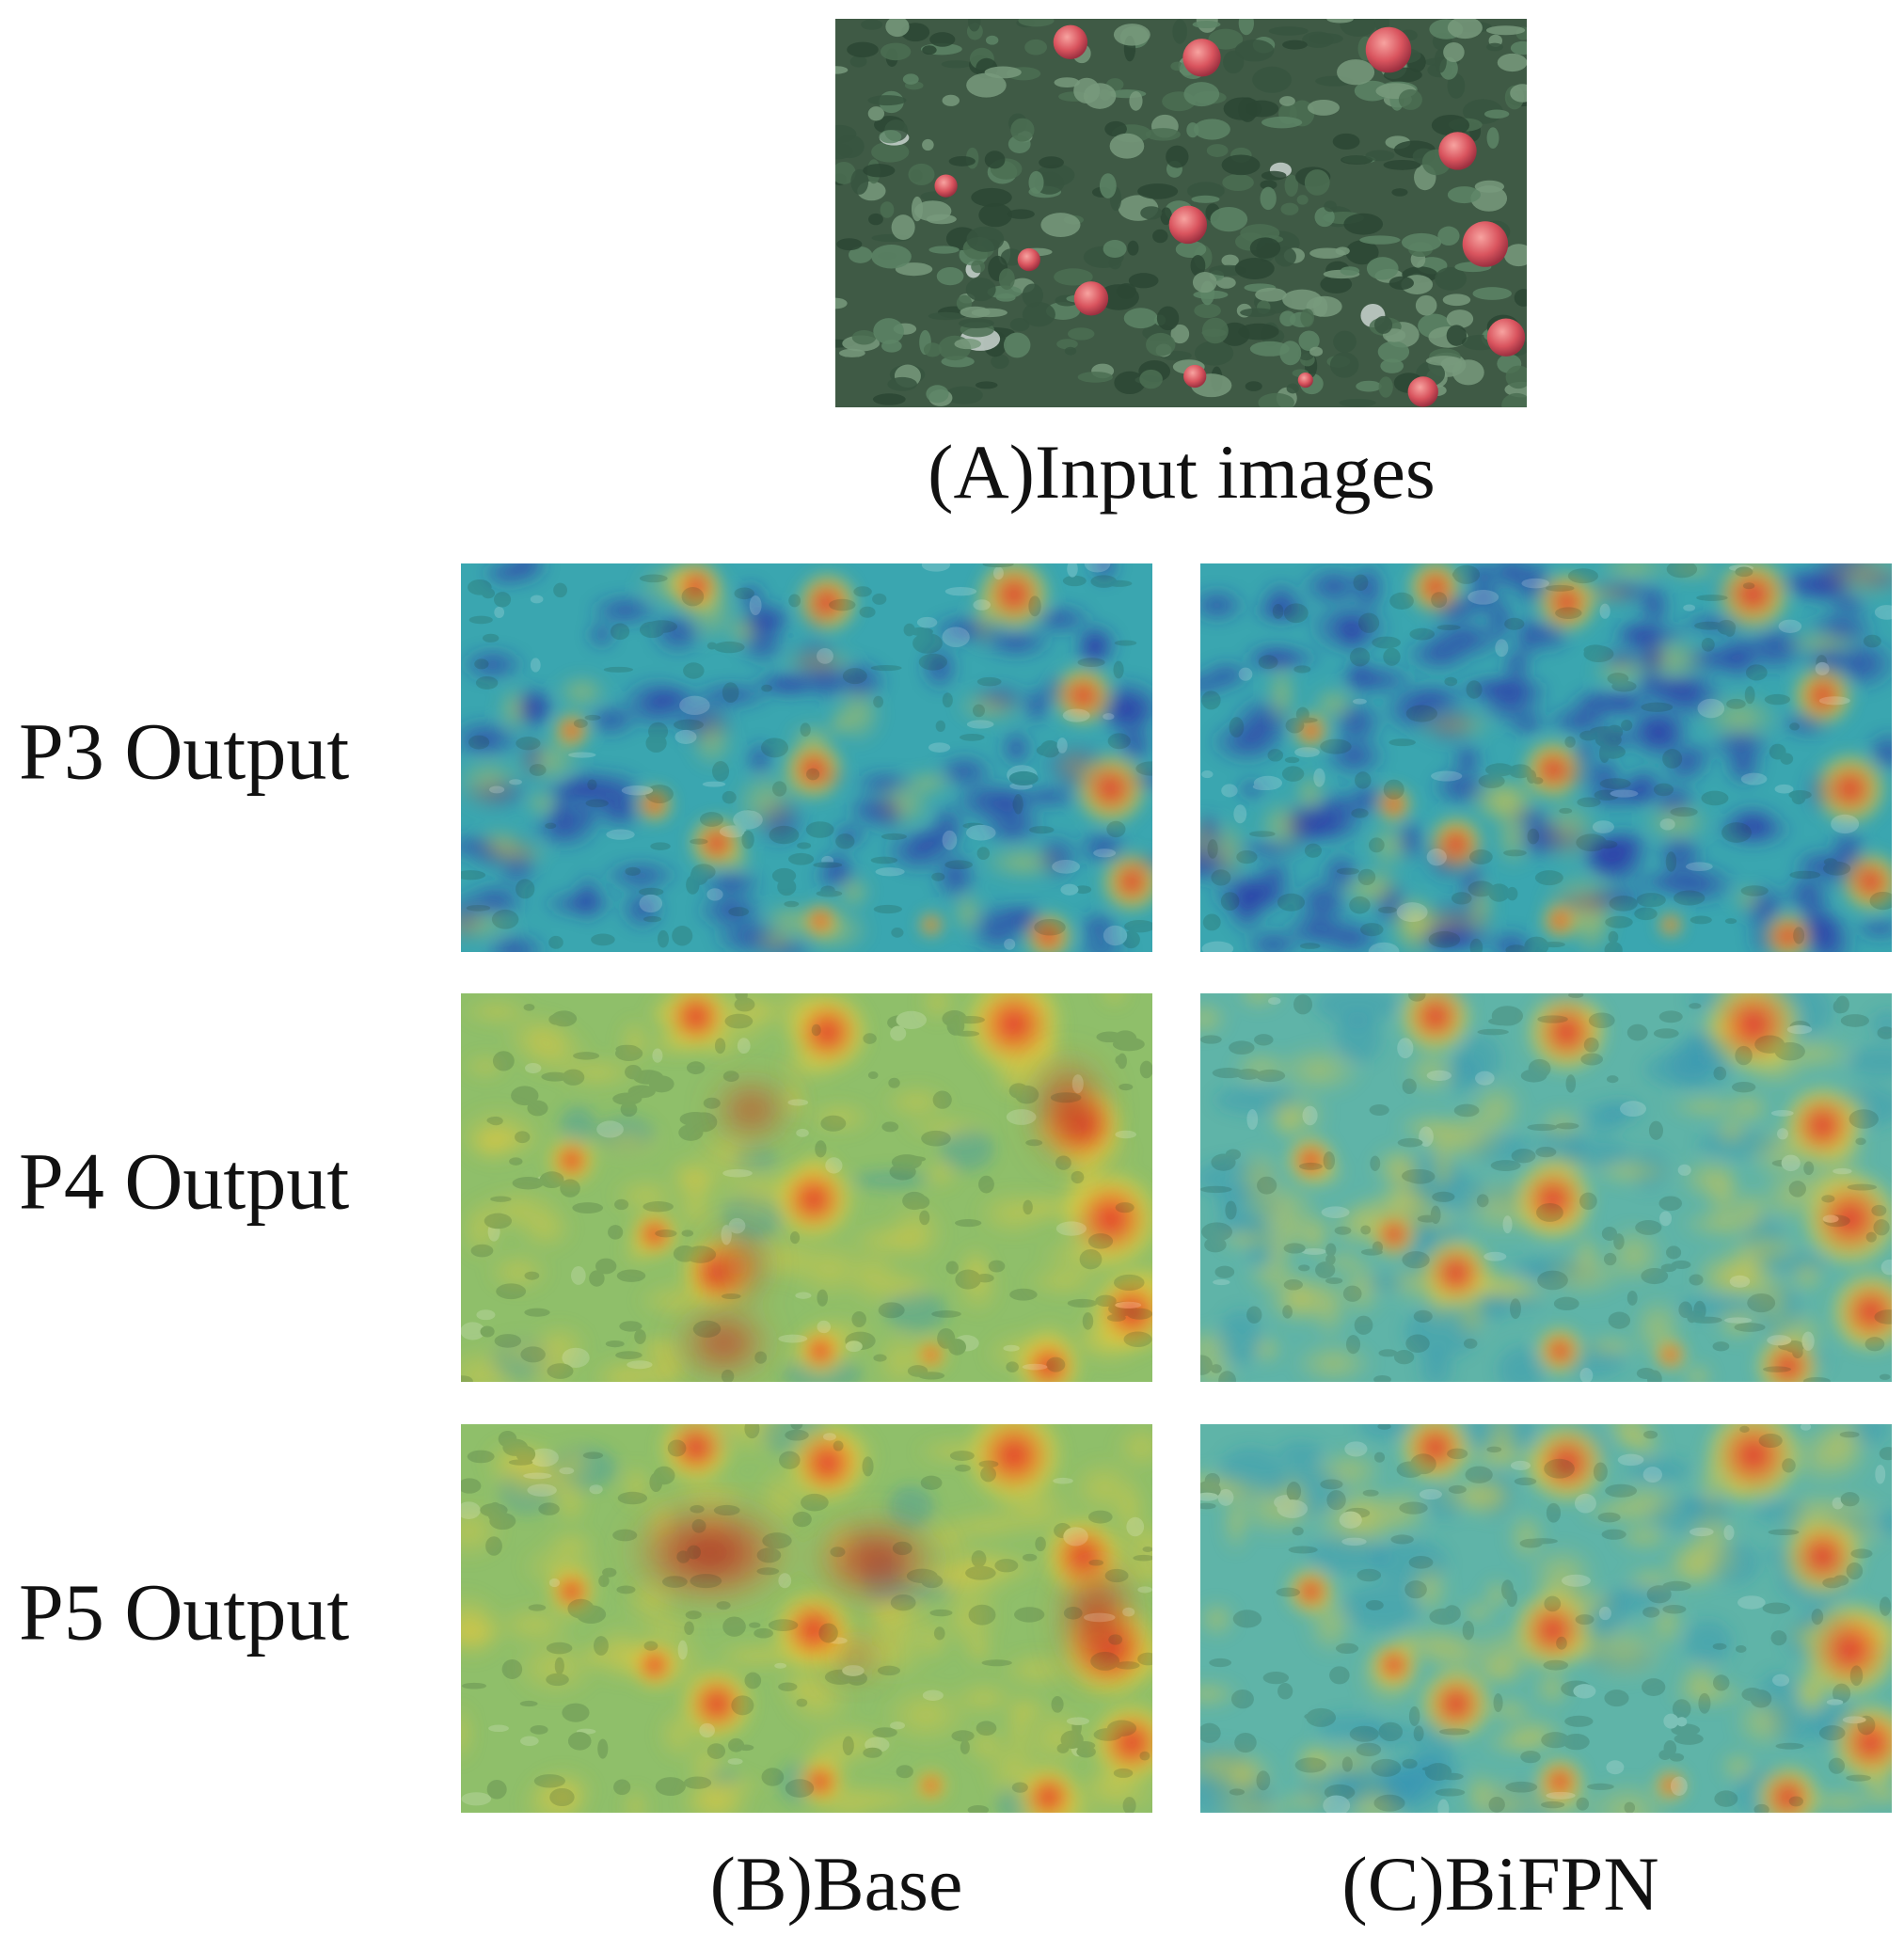 This screenshot has width=1904, height=1951. I want to click on input-caption: (A)Input images, so click(1182, 472).